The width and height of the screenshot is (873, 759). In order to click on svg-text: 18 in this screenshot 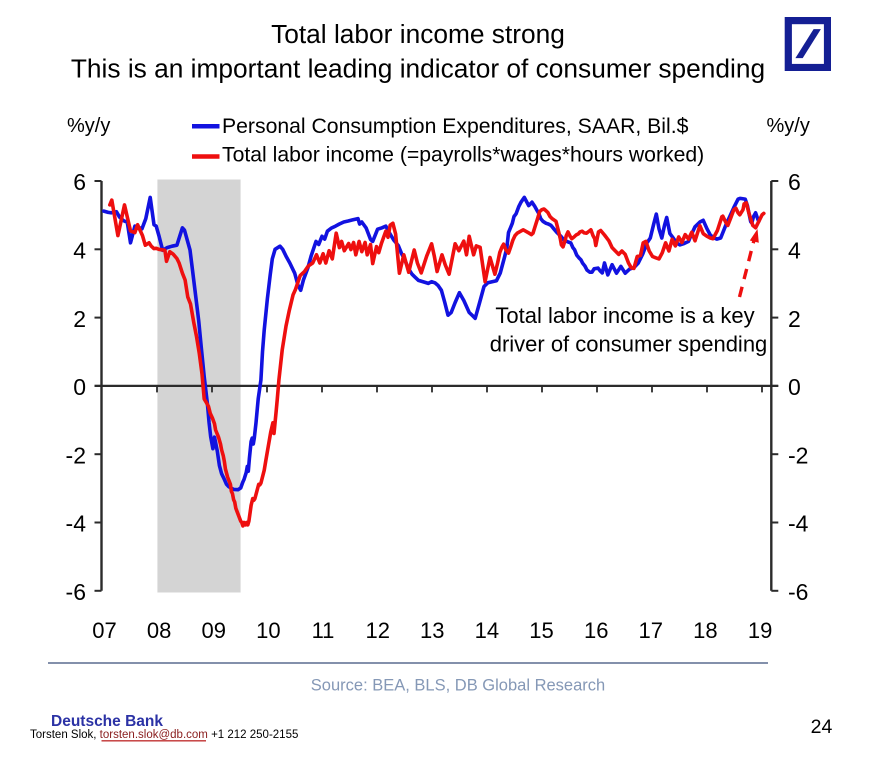, I will do `click(705, 630)`.